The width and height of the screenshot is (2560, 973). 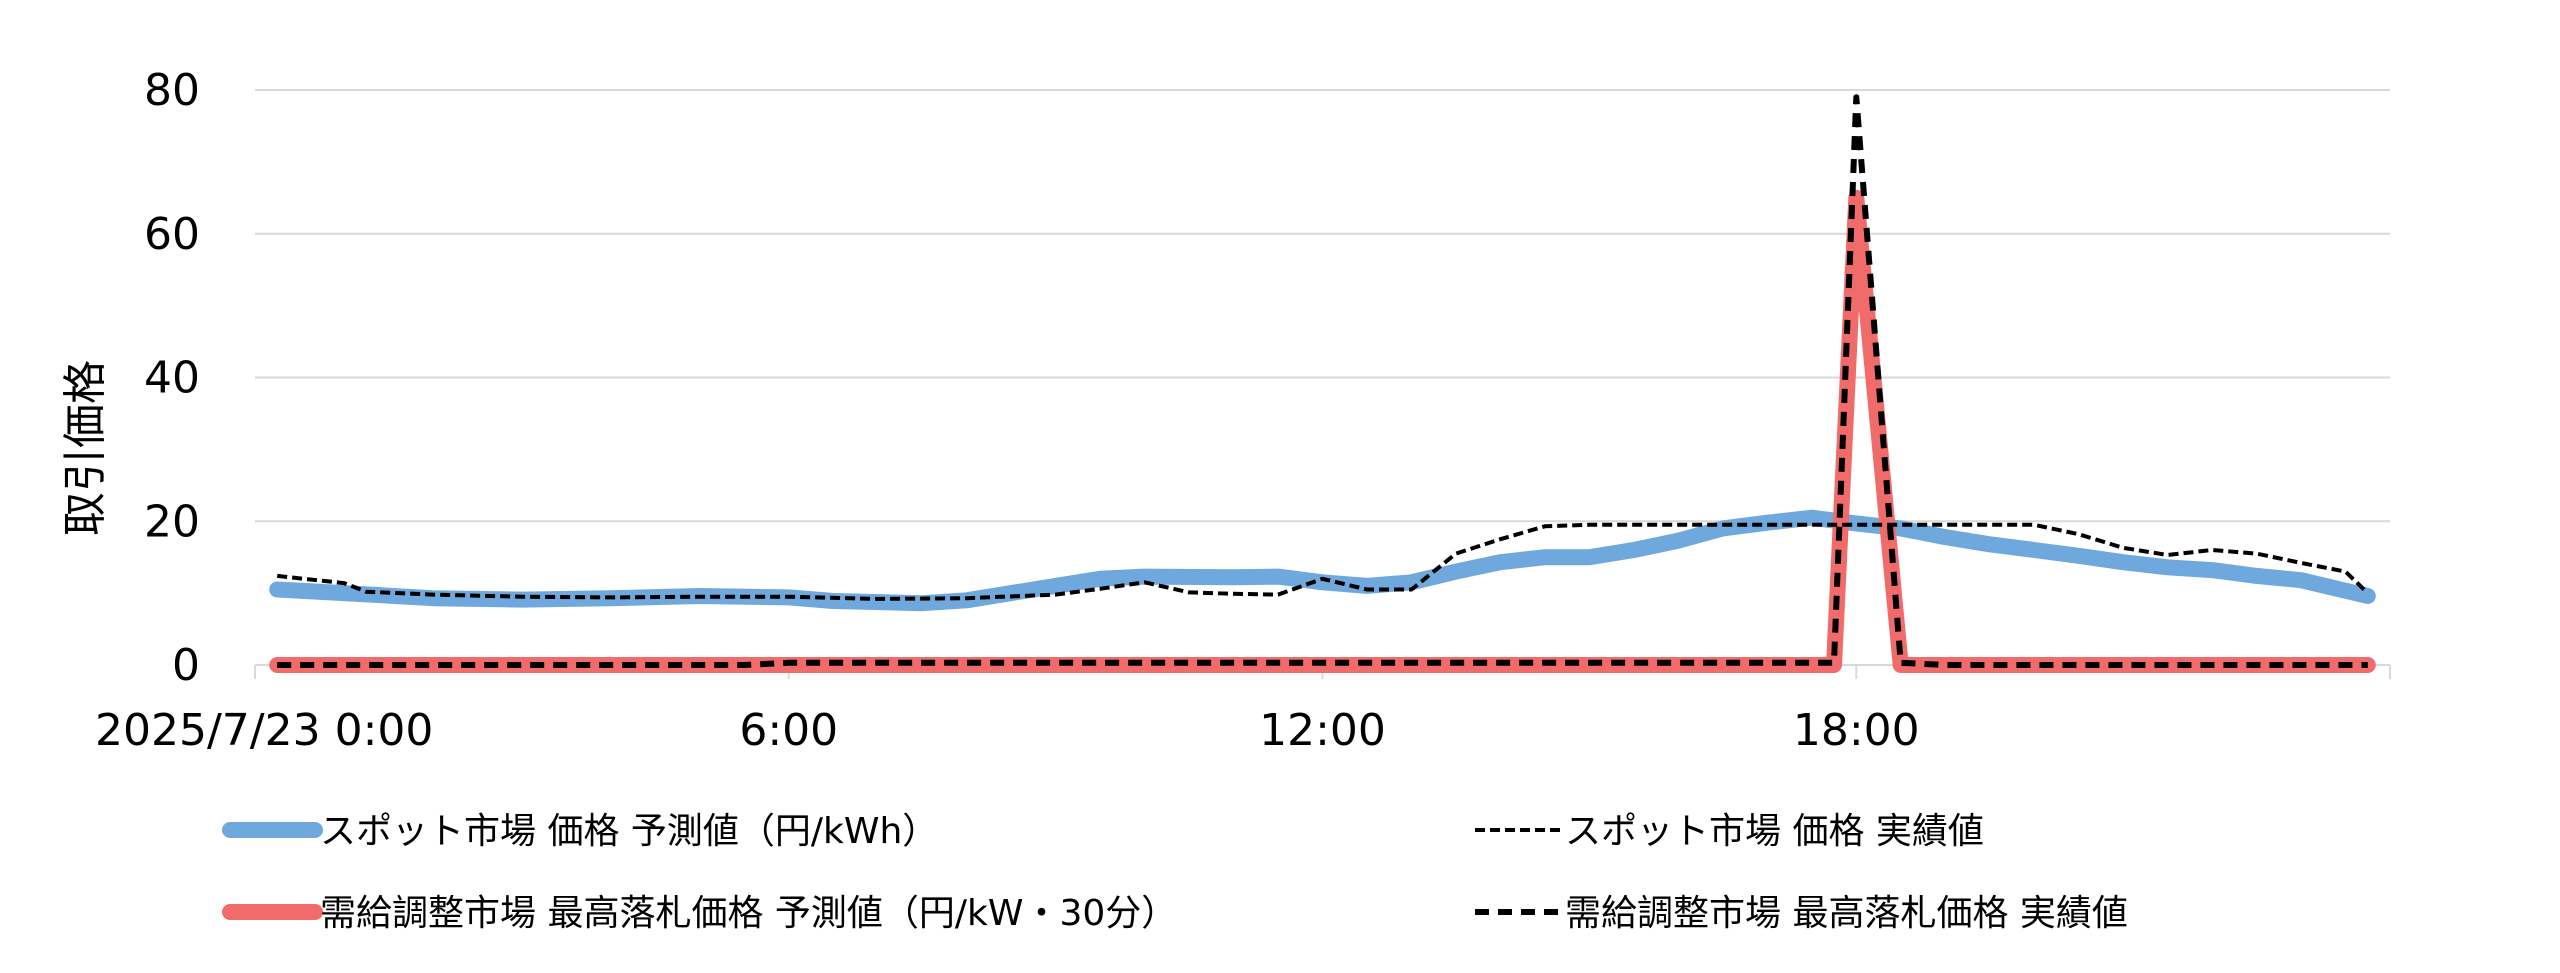 I want to click on x-tick-label: 18:00, so click(x=1856, y=730).